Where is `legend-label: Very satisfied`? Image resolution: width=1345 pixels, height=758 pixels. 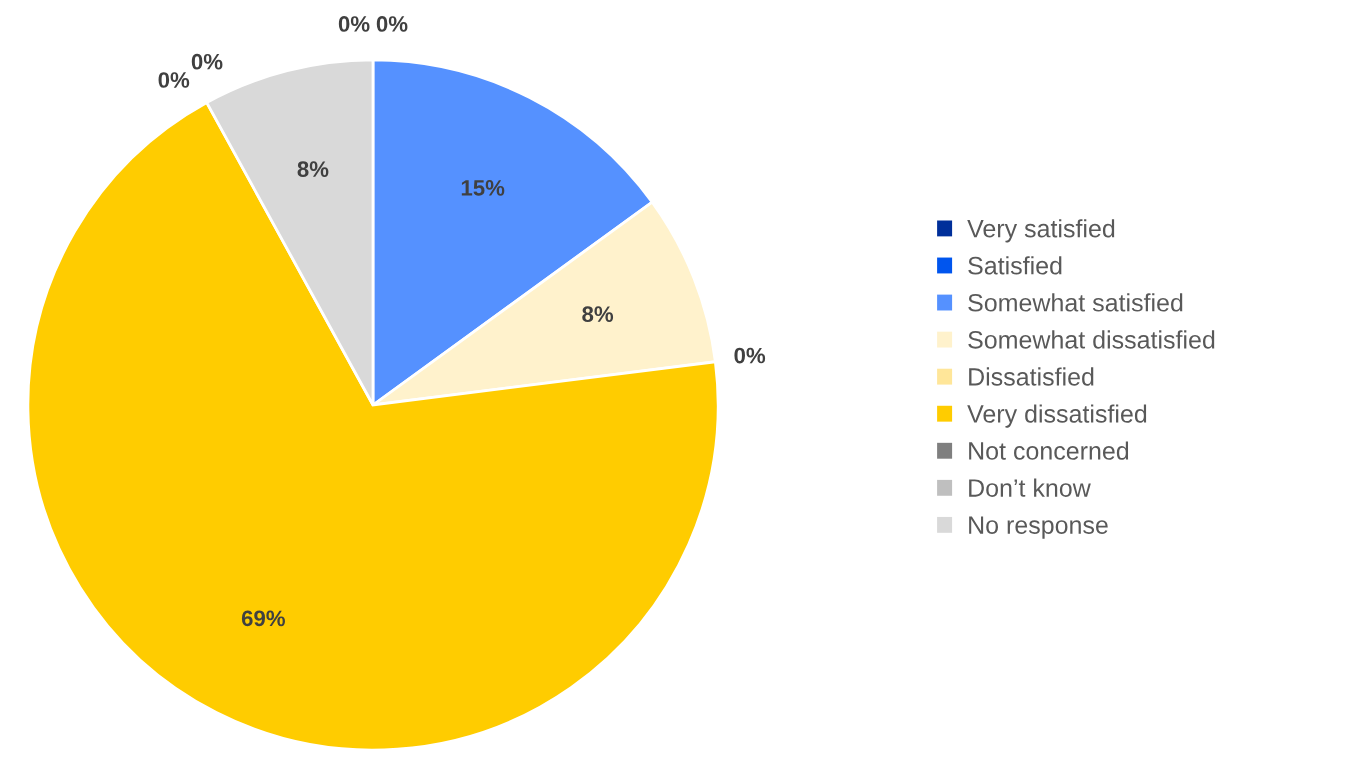
legend-label: Very satisfied is located at coordinates (1041, 231).